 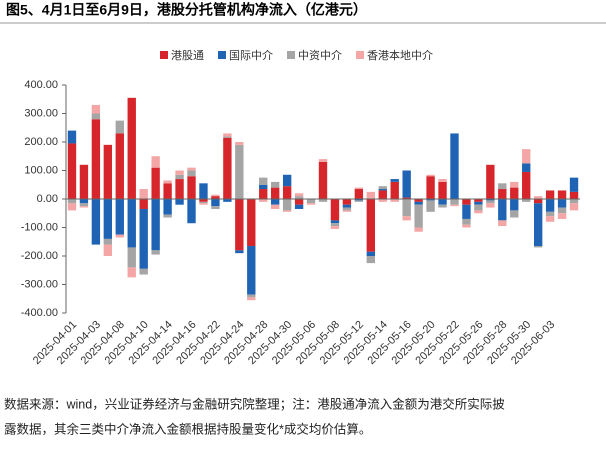 I want to click on y-tick-label: 0.00, so click(x=47, y=199).